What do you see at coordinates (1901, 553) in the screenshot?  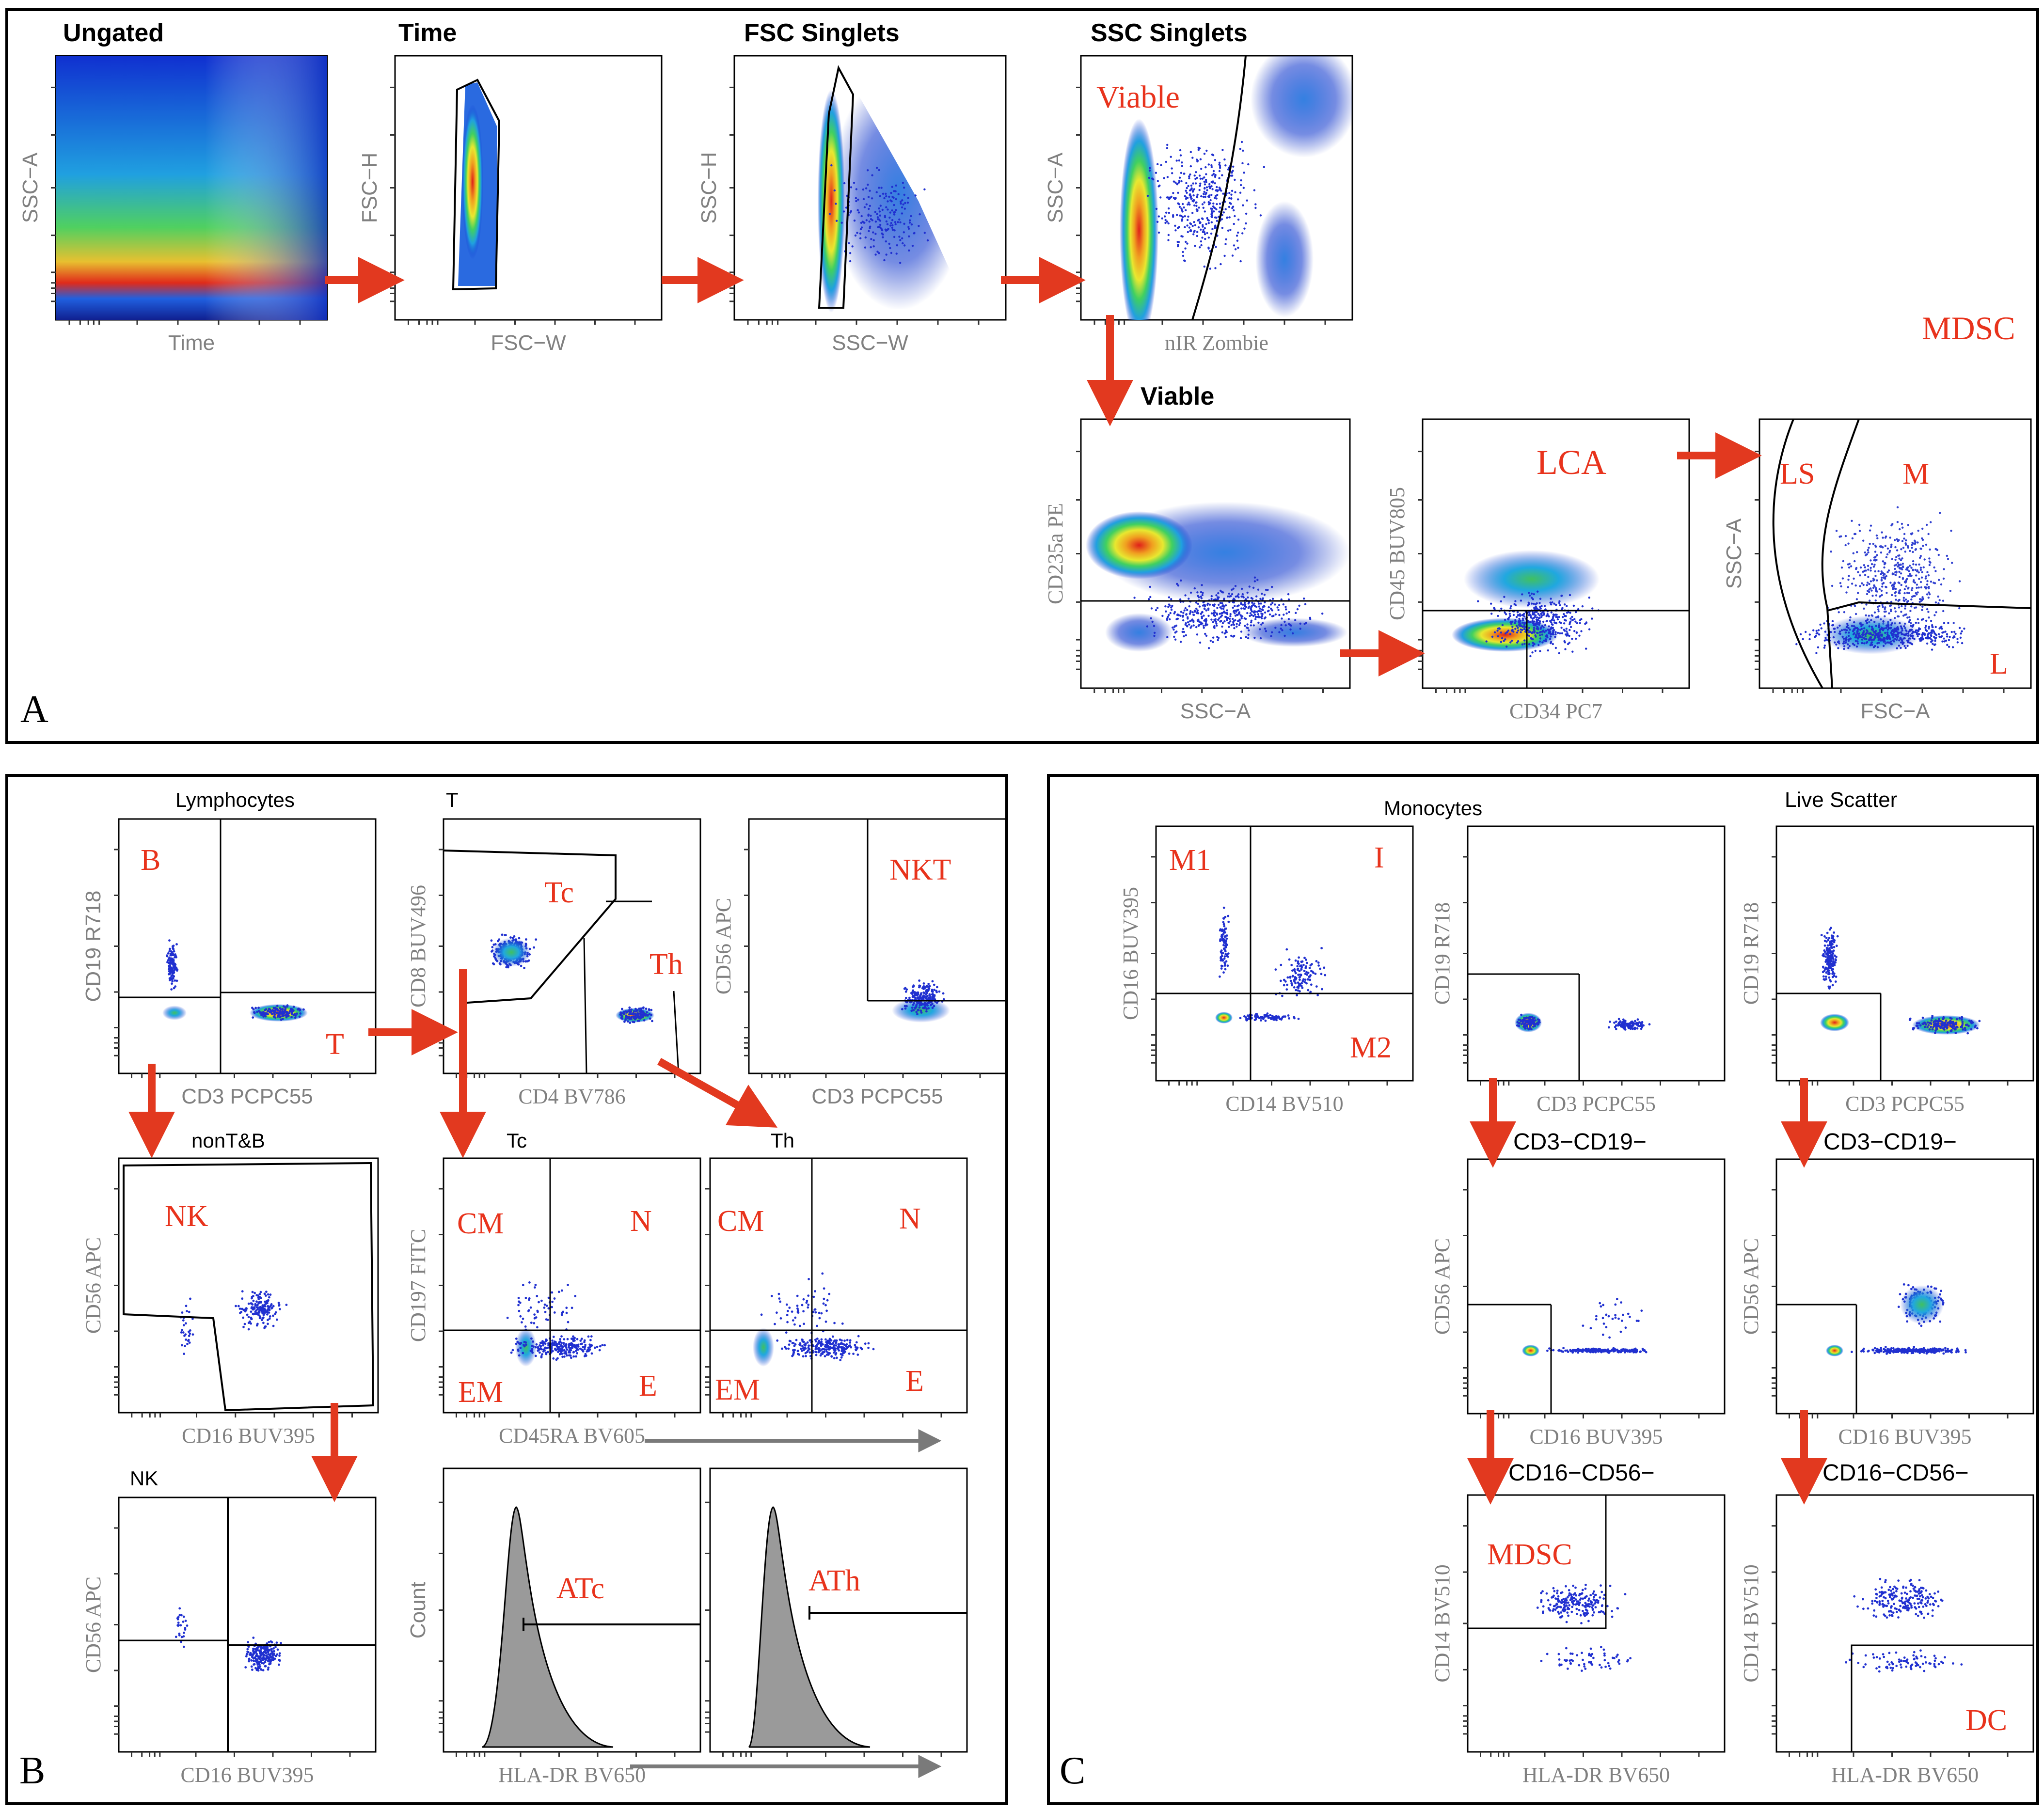 I see `plot-area` at bounding box center [1901, 553].